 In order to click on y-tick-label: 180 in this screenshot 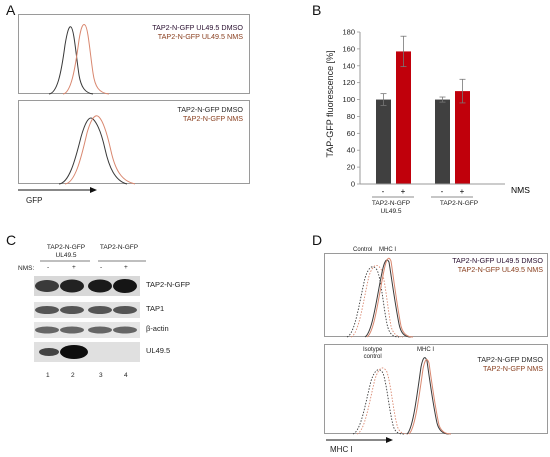, I will do `click(348, 32)`.